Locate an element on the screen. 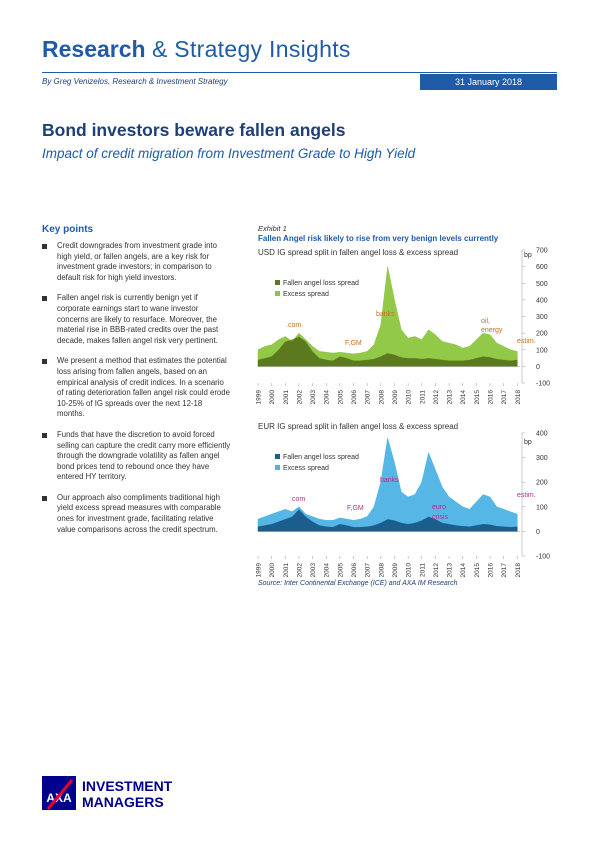 The image size is (595, 842). logo-line: MANAGERS is located at coordinates (123, 802).